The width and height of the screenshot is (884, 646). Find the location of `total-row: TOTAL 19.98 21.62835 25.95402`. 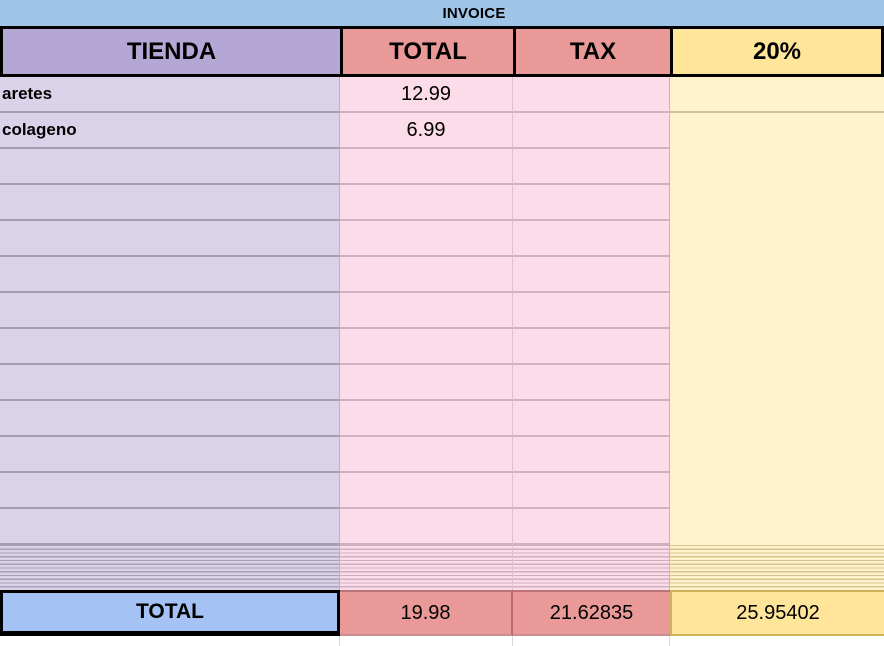

total-row: TOTAL 19.98 21.62835 25.95402 is located at coordinates (442, 613).